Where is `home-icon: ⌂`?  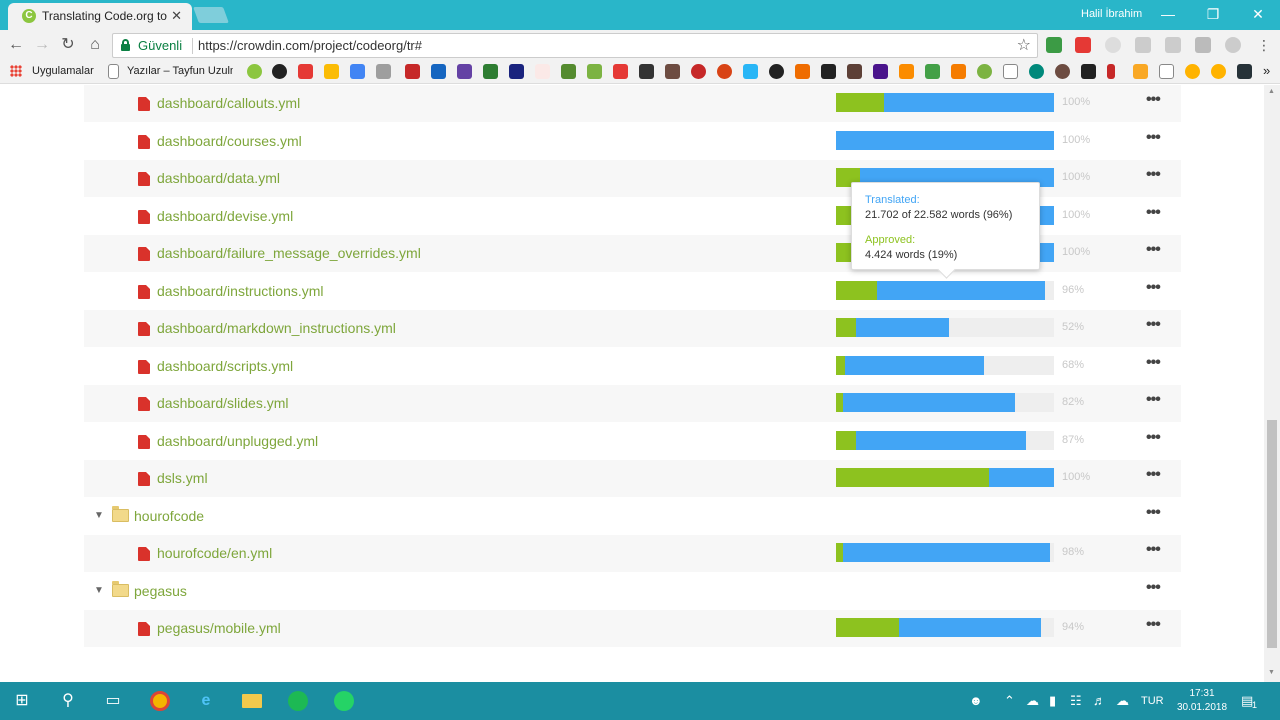 home-icon: ⌂ is located at coordinates (95, 44).